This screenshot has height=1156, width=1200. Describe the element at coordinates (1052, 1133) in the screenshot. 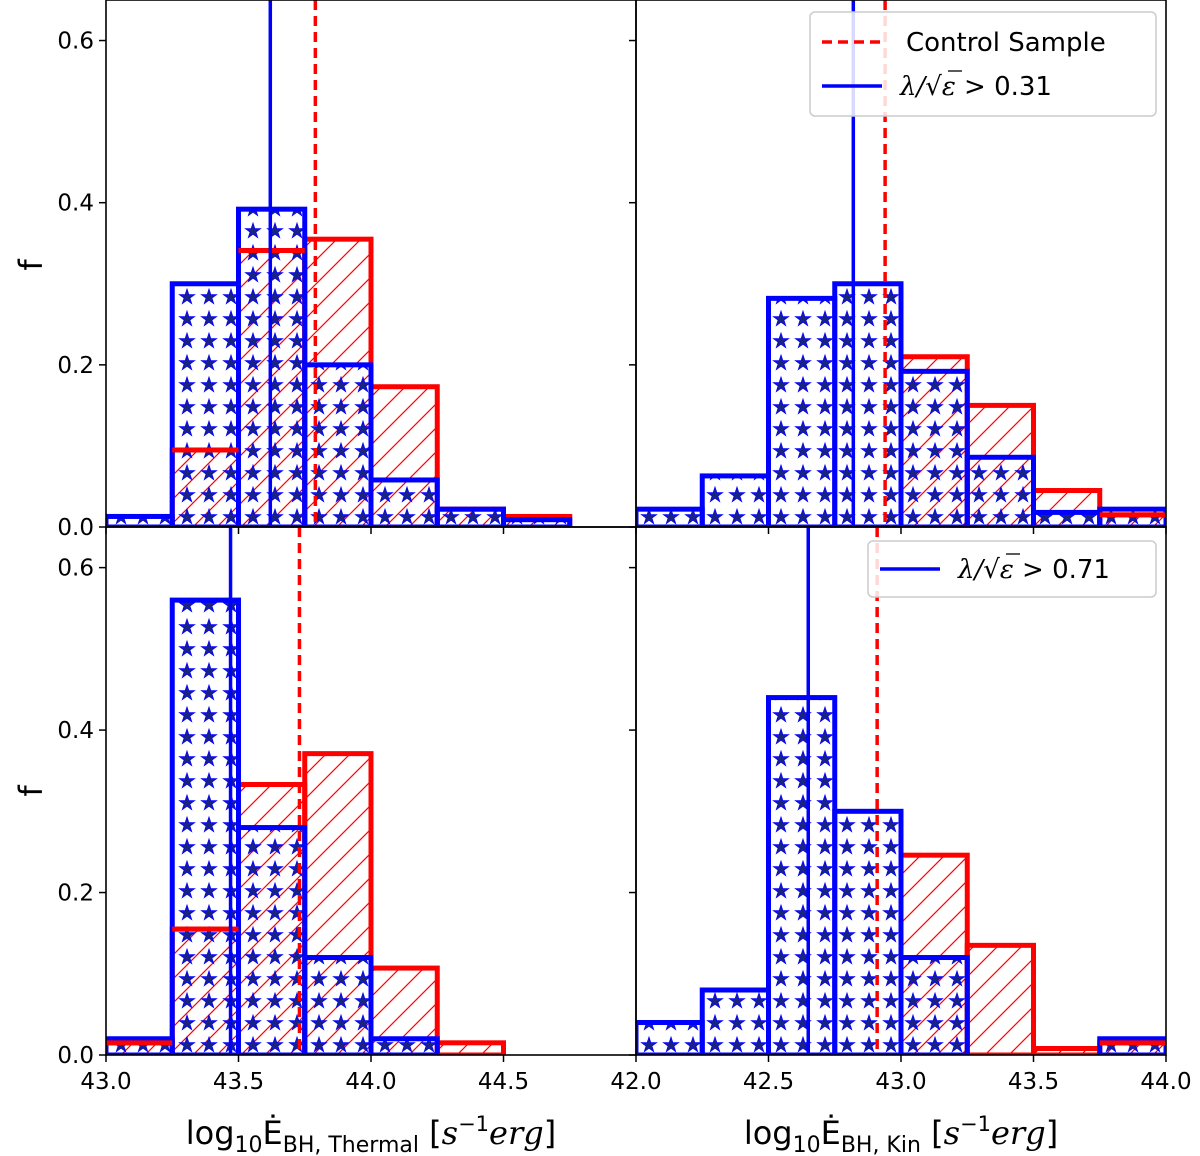

I see `xlabel-units-close-kin: ]` at that location.